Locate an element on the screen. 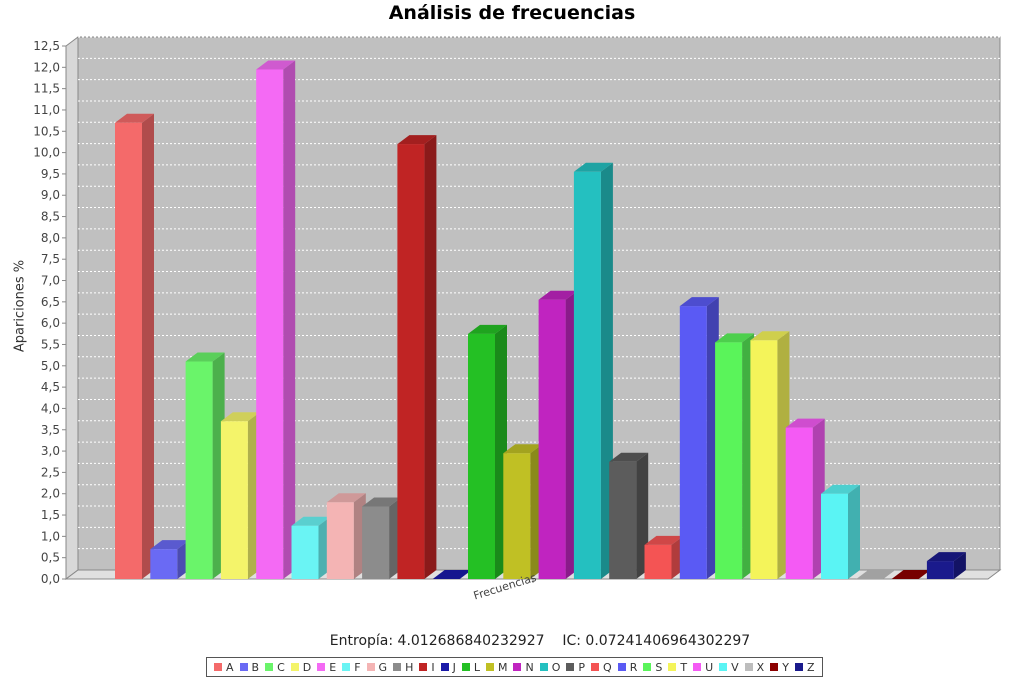 This screenshot has height=680, width=1024. bar-h is located at coordinates (382, 538).